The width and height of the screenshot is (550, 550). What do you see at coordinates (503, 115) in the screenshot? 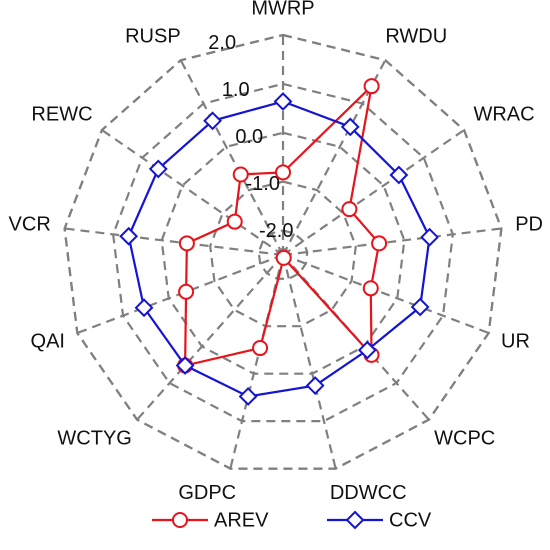
I see `category-label: WRAC` at bounding box center [503, 115].